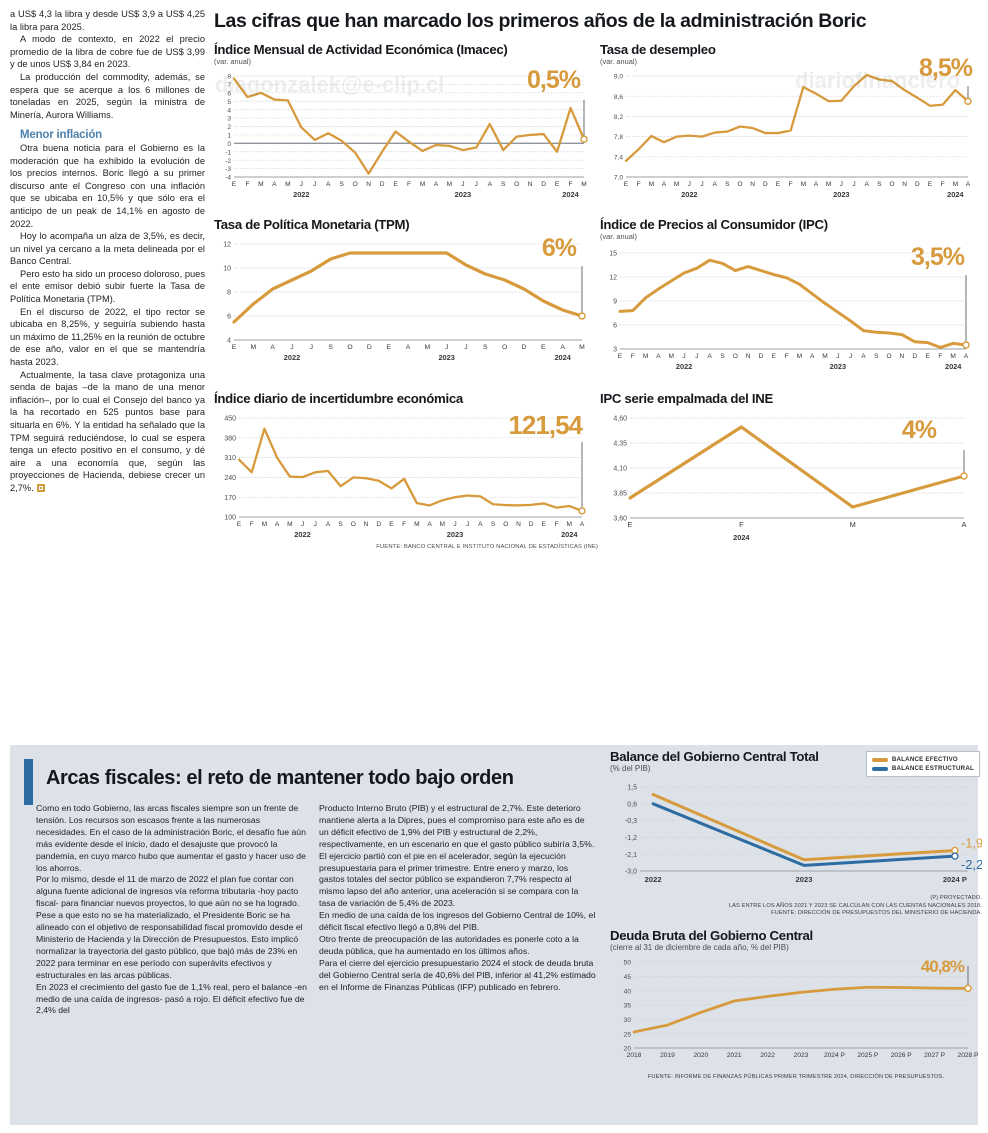 The height and width of the screenshot is (1133, 988). I want to click on svg-text: 3, so click(229, 119).